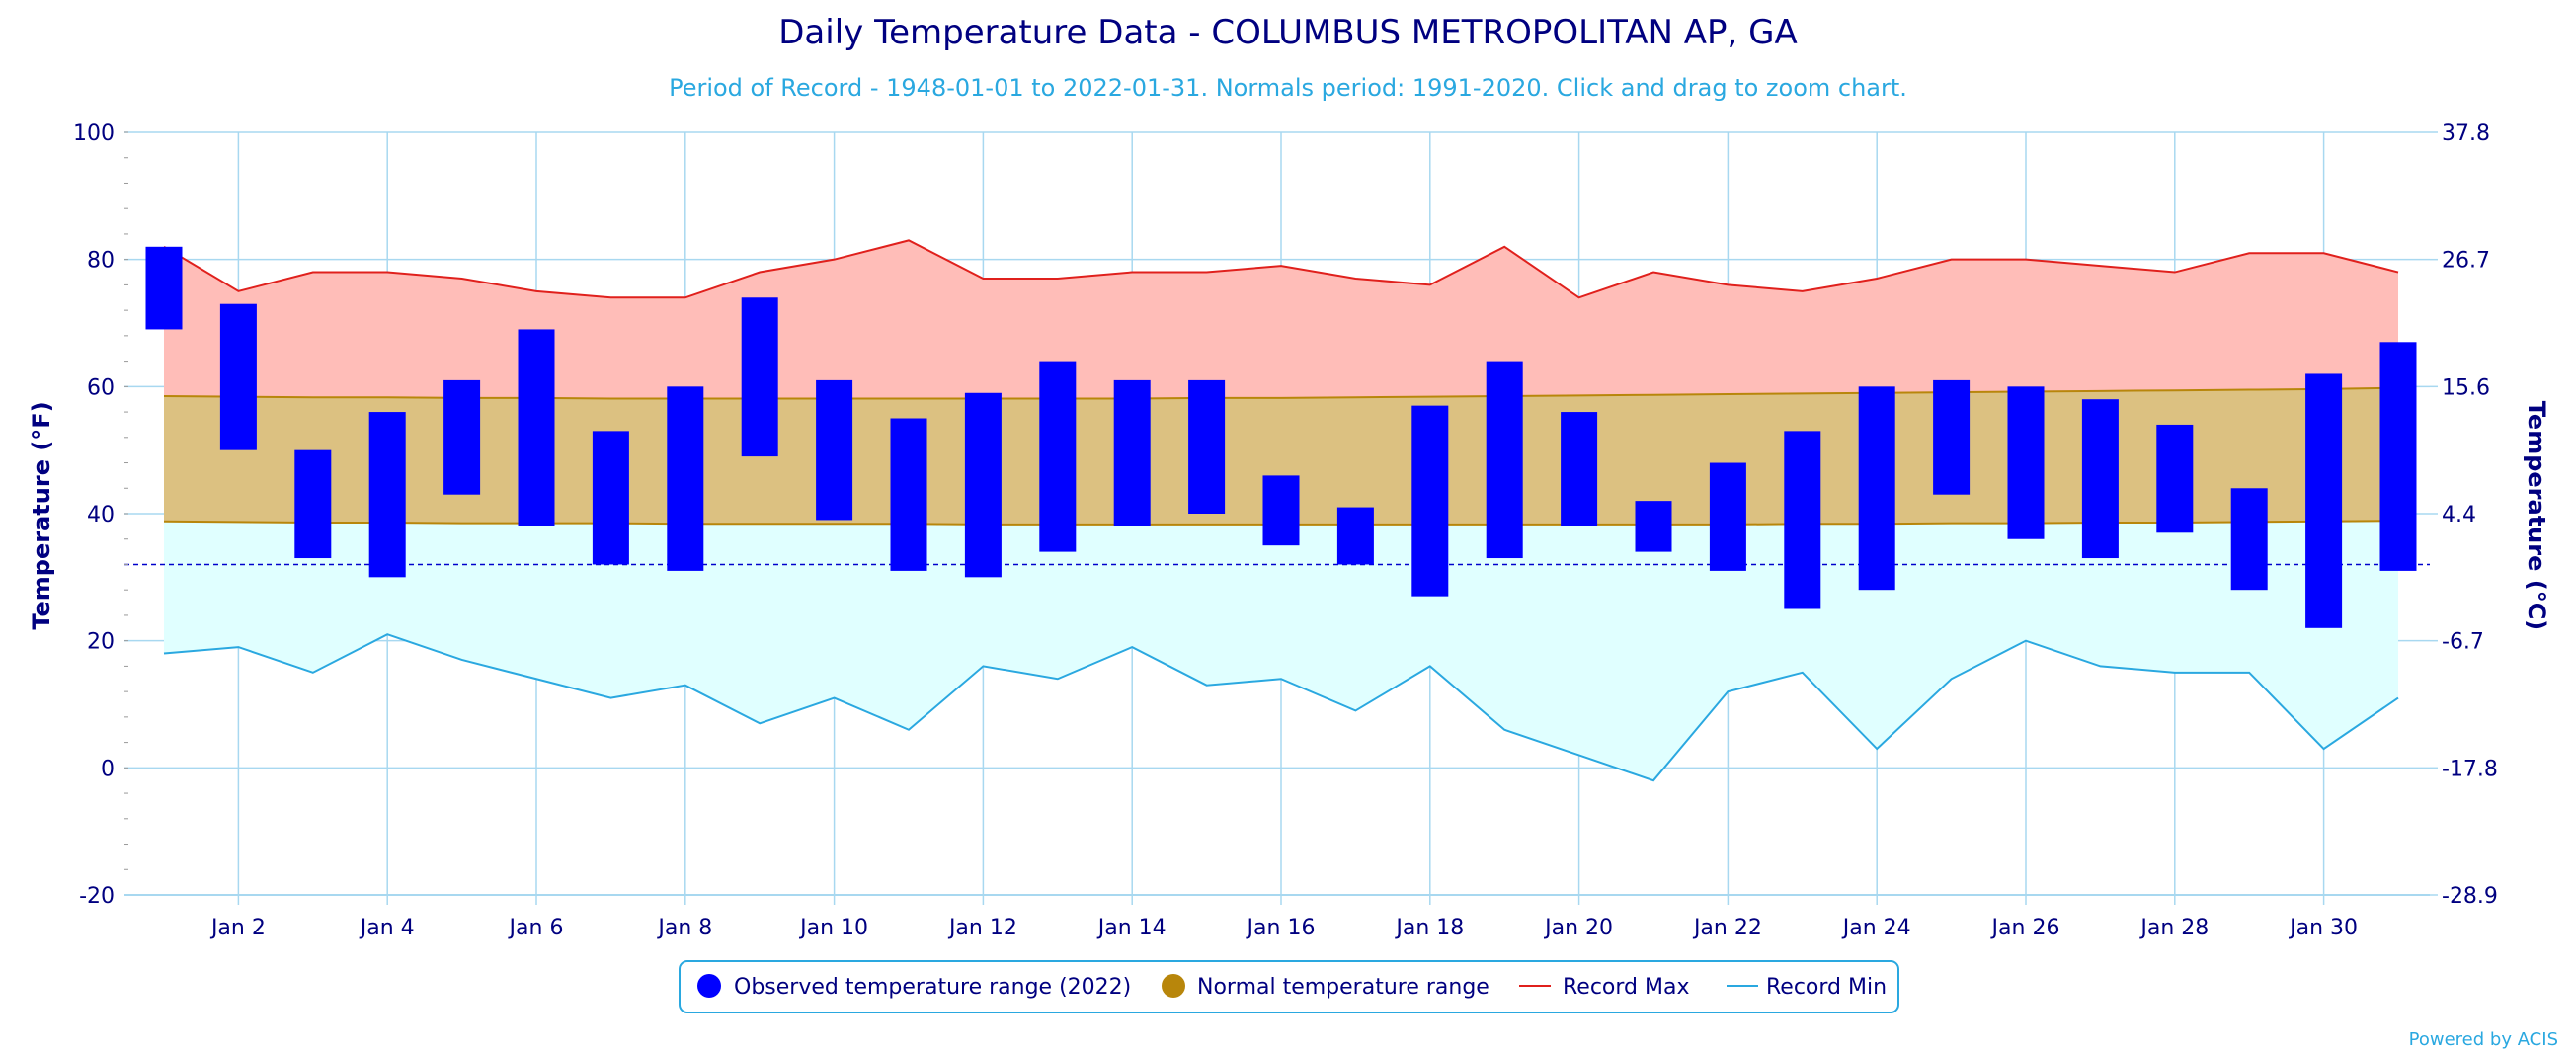 This screenshot has width=2576, height=1053. Describe the element at coordinates (932, 988) in the screenshot. I see `legend-observed-label: Observed temperature range (2022)` at that location.